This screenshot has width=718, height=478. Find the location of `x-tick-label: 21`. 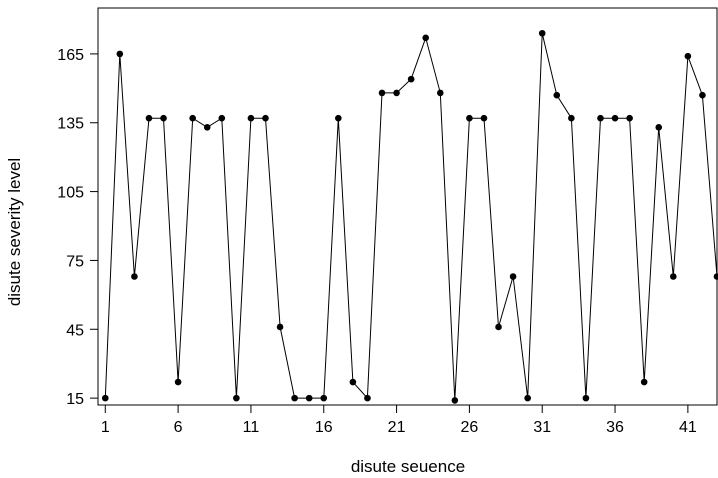

x-tick-label: 21 is located at coordinates (397, 427).